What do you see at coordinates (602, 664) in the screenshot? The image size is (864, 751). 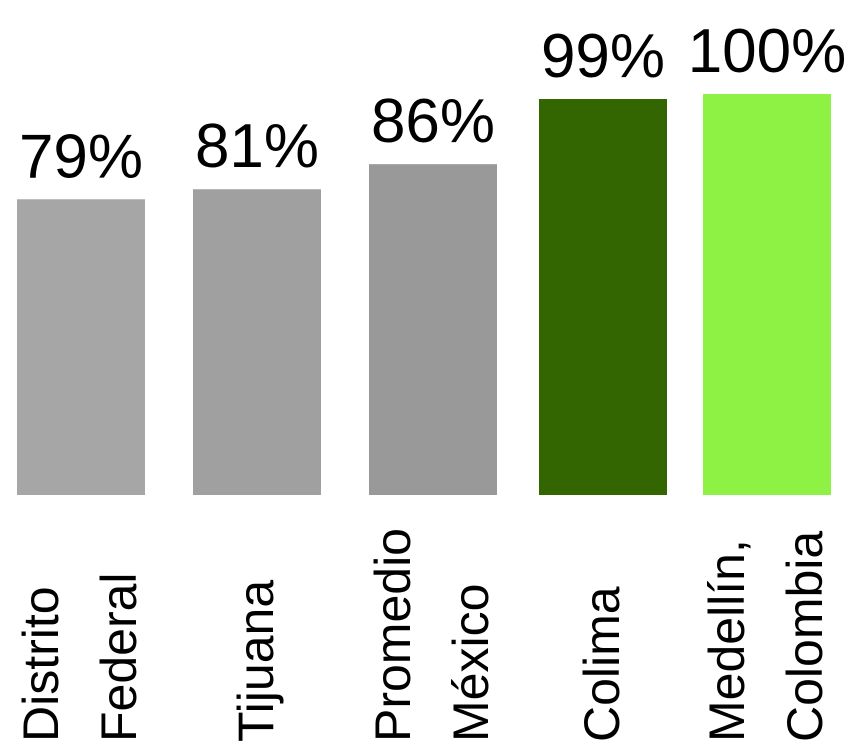 I see `category-label-3-line-0: Colima` at bounding box center [602, 664].